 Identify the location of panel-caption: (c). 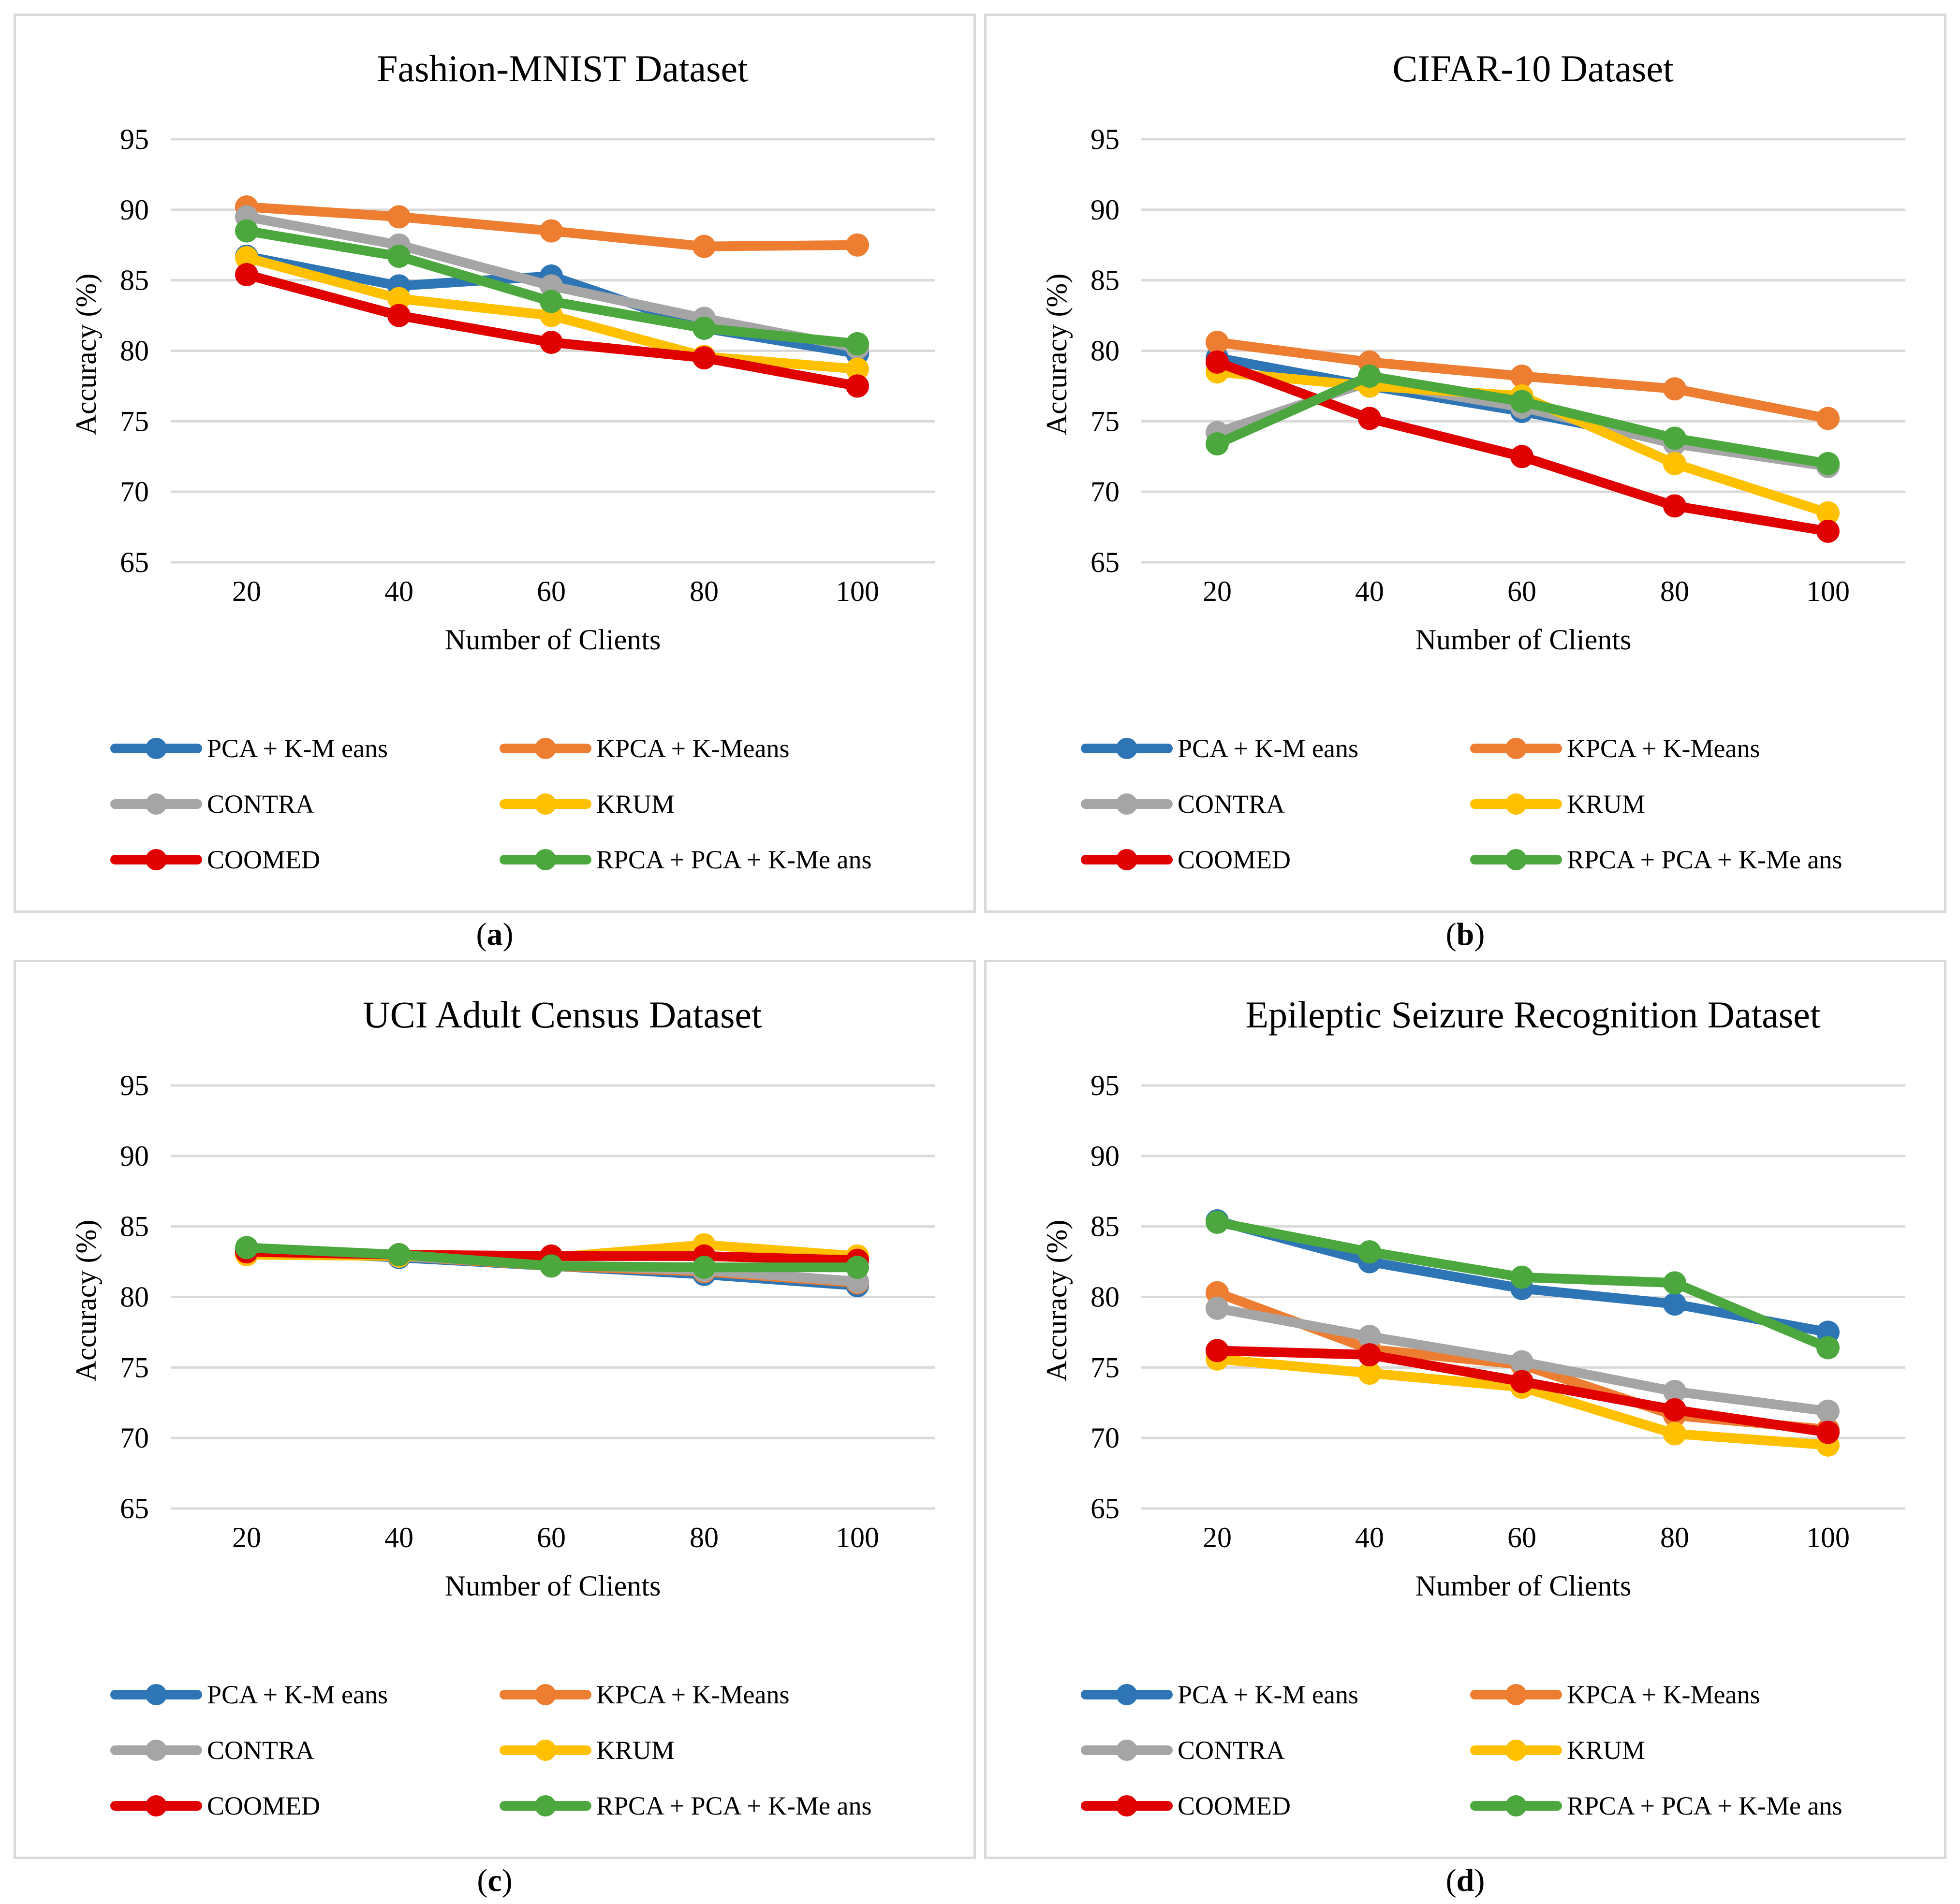
(495, 1881).